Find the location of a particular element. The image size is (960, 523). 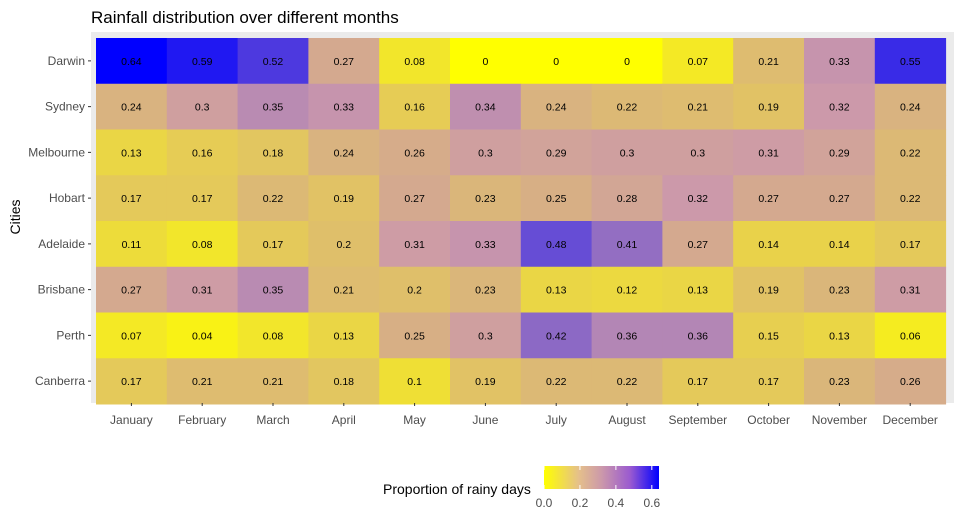

x-tick-label: December is located at coordinates (910, 420).